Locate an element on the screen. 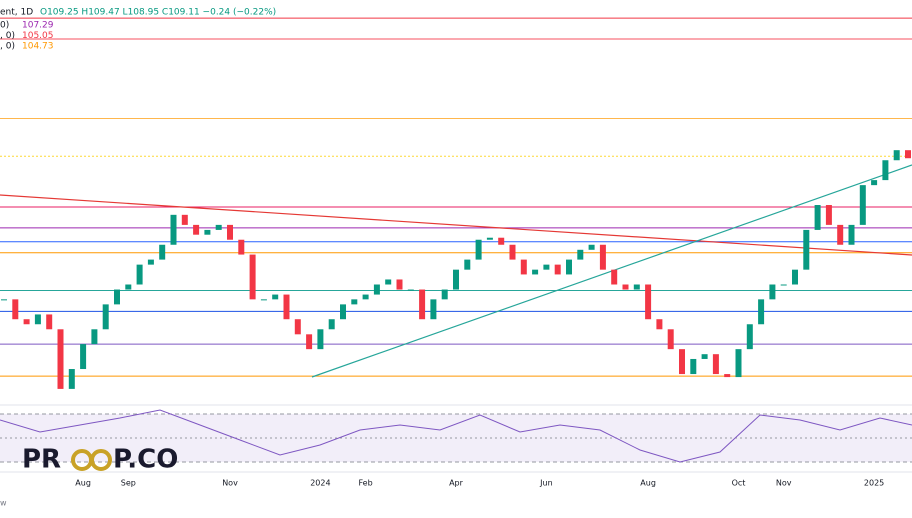 This screenshot has height=518, width=912. logo: PR P.CO is located at coordinates (100, 460).